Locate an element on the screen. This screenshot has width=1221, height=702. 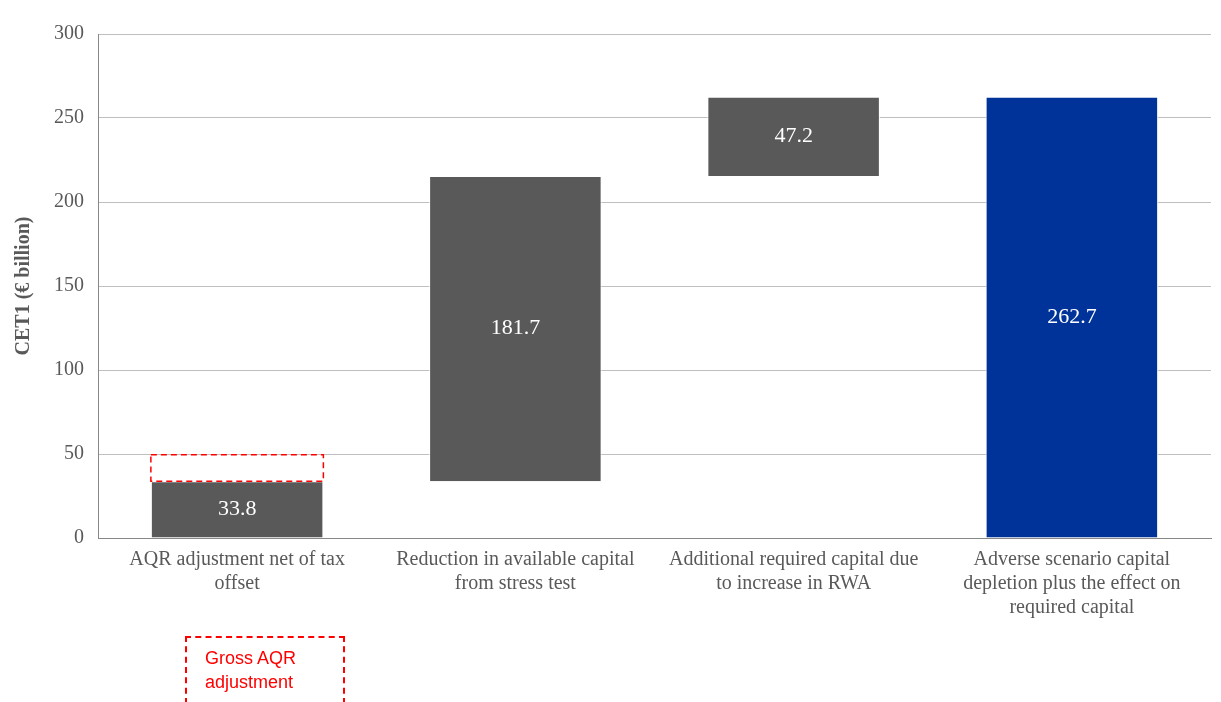
data-label: 262.7 is located at coordinates (1072, 315).